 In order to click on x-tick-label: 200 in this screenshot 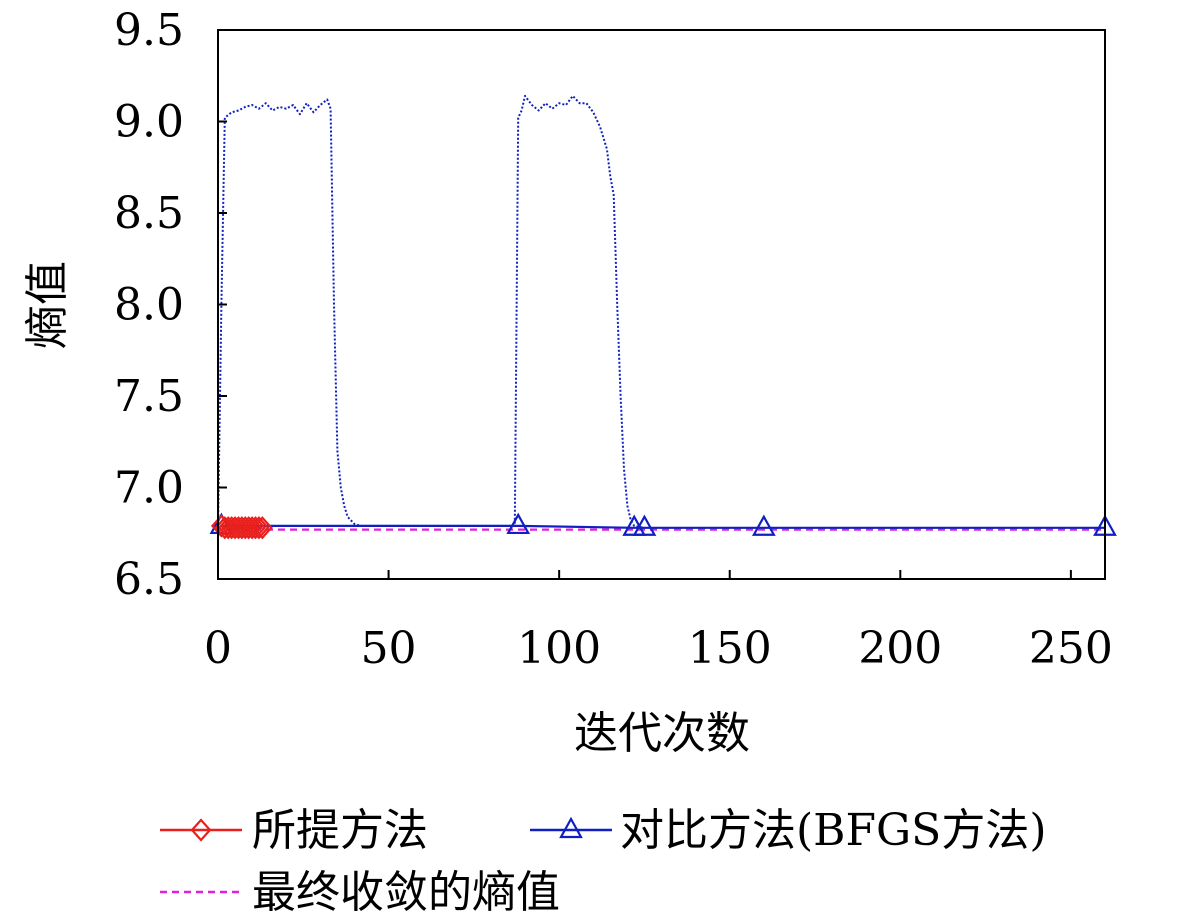, I will do `click(900, 648)`.